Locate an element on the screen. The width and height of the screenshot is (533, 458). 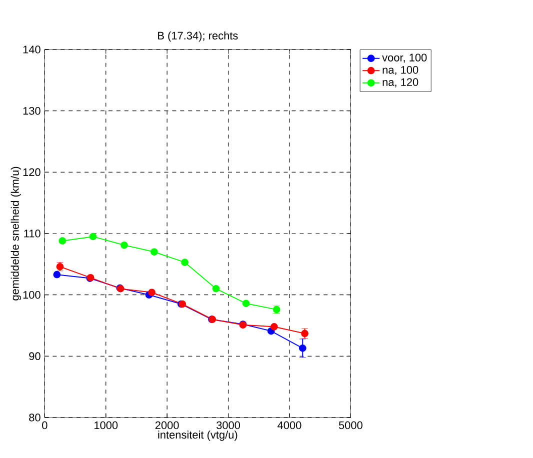
y-tick-label: 80 is located at coordinates (34, 418).